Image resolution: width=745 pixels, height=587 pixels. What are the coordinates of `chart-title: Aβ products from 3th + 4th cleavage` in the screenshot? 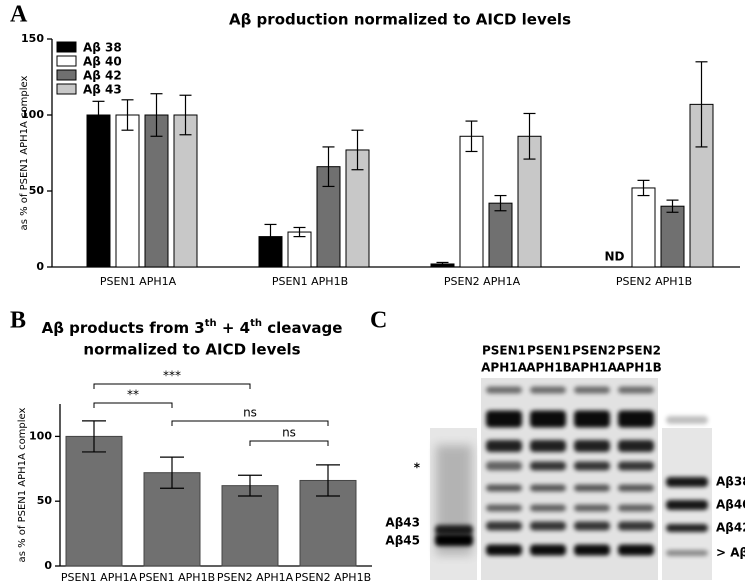 It's located at (192, 327).